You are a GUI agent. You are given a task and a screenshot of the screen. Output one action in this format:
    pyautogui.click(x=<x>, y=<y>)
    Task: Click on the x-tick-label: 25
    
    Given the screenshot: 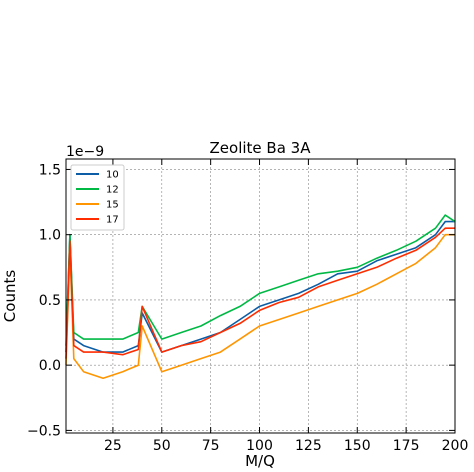 What is the action you would take?
    pyautogui.click(x=113, y=446)
    